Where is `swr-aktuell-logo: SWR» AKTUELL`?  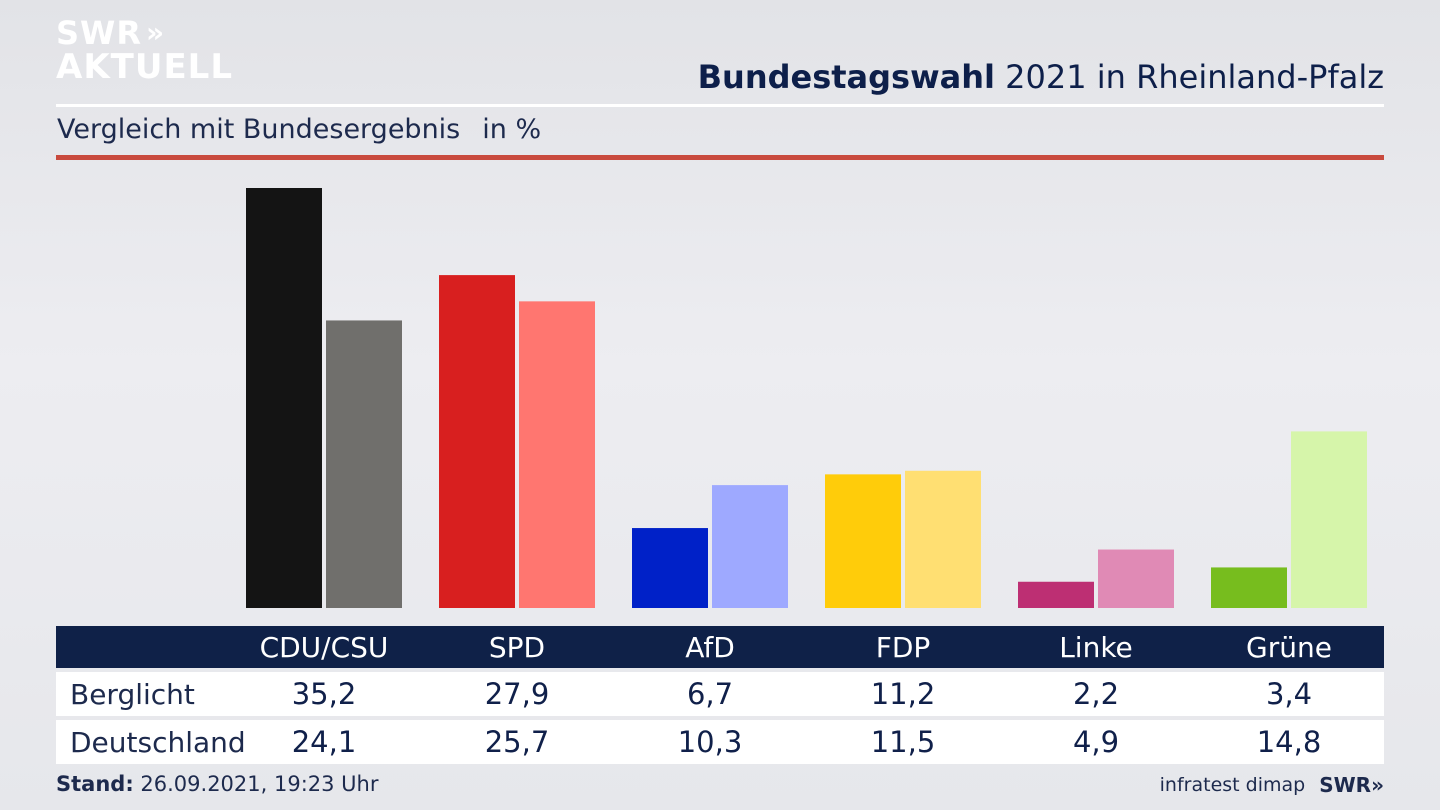 swr-aktuell-logo: SWR» AKTUELL is located at coordinates (144, 50).